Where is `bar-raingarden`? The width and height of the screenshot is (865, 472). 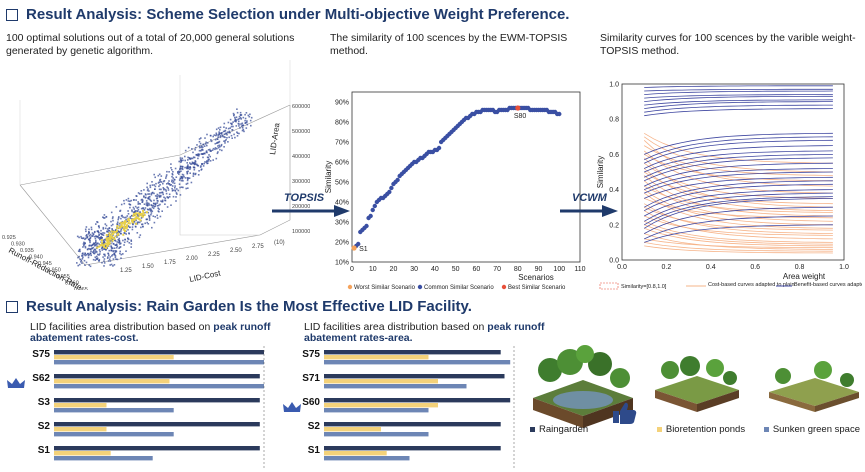
bar-raingarden is located at coordinates (157, 376).